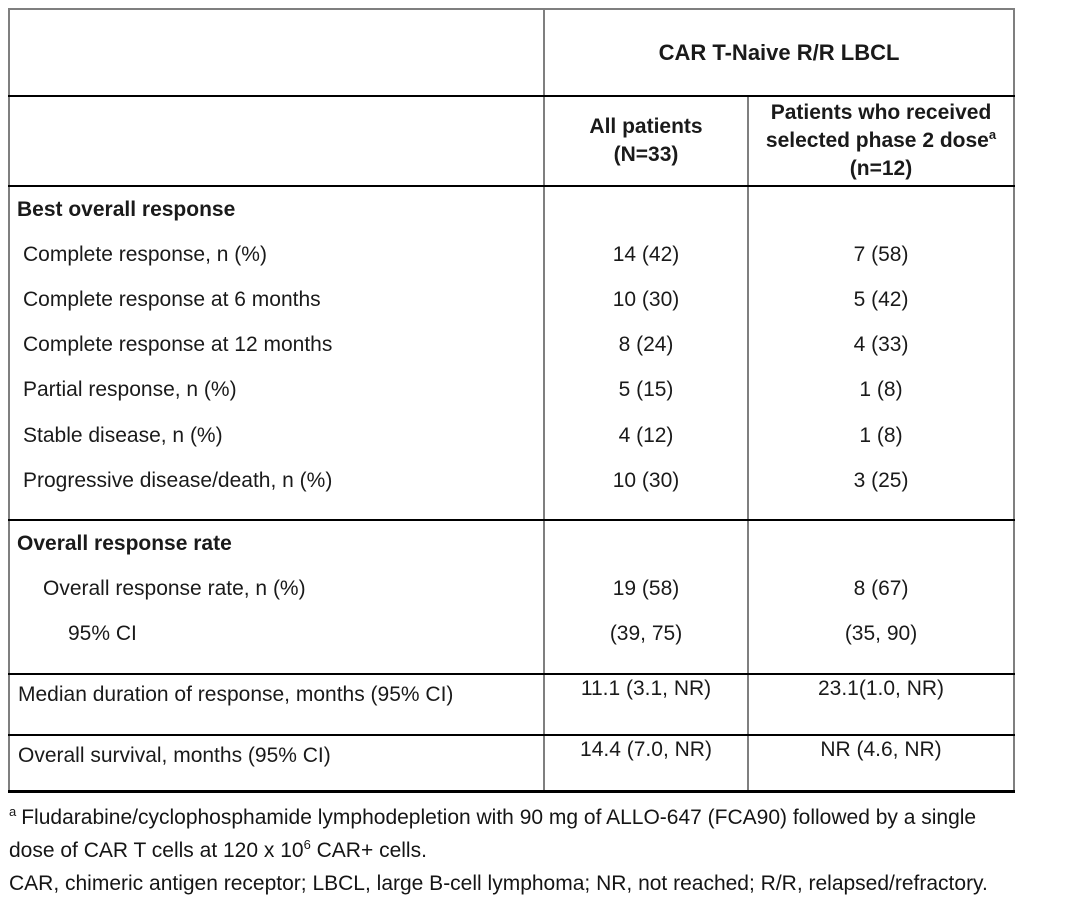 The height and width of the screenshot is (903, 1080). What do you see at coordinates (646, 141) in the screenshot?
I see `column-header-all-patients: All patients (N=33)` at bounding box center [646, 141].